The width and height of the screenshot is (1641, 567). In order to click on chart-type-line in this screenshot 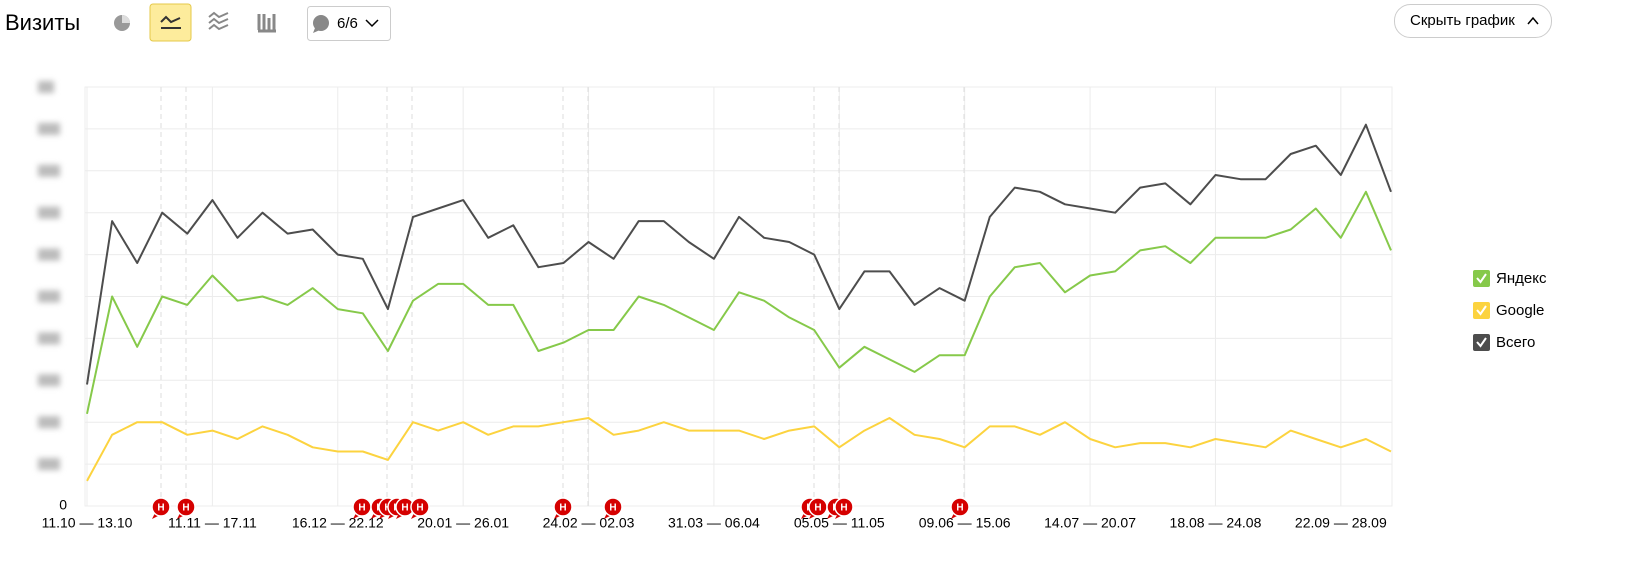, I will do `click(170, 22)`.